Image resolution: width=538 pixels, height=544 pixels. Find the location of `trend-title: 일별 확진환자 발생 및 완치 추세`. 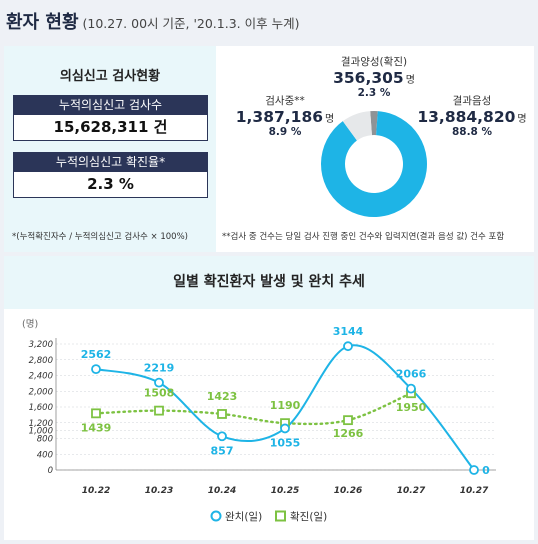

trend-title: 일별 확진환자 발생 및 완치 추세 is located at coordinates (269, 282).